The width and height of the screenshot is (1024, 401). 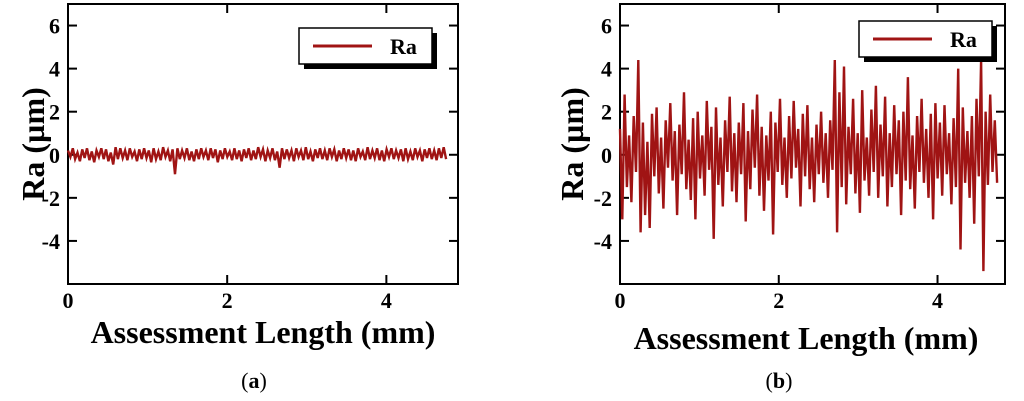 I want to click on panel-a-y-axis-title: Ra (µm), so click(x=33, y=144).